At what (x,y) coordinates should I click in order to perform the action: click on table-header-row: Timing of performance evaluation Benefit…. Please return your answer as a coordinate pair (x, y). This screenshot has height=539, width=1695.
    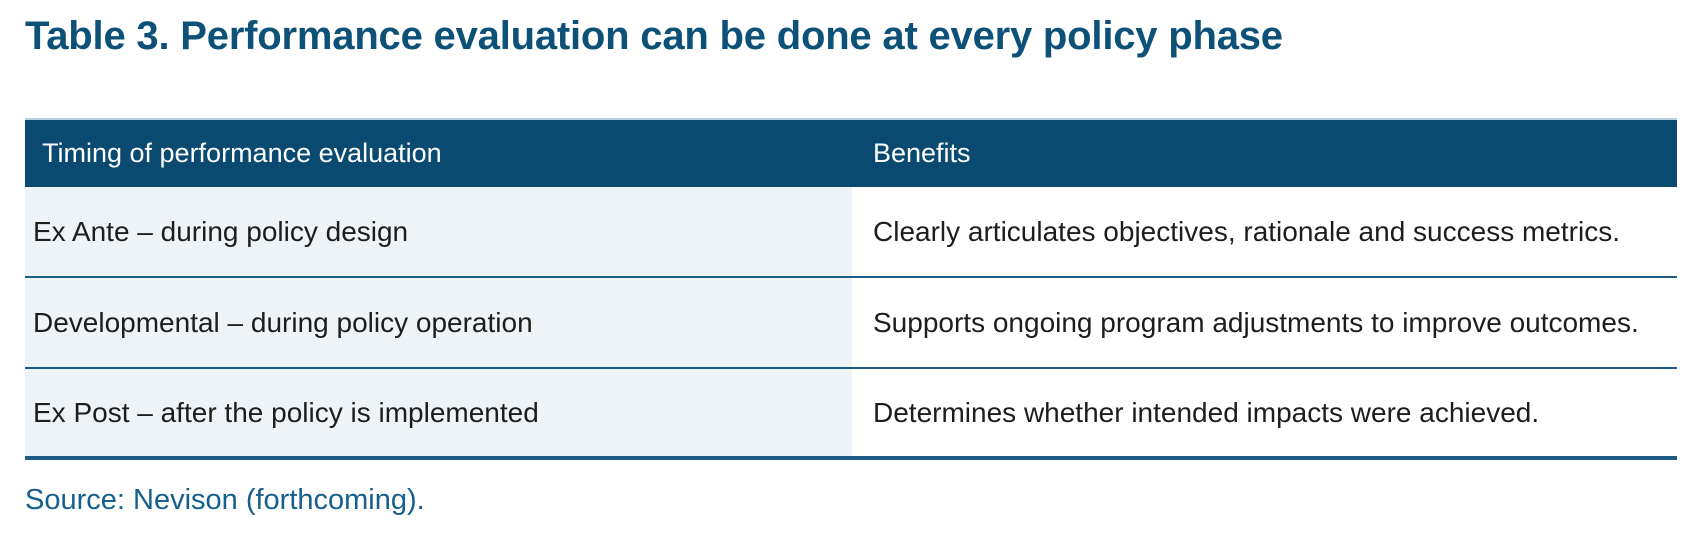
    Looking at the image, I should click on (851, 153).